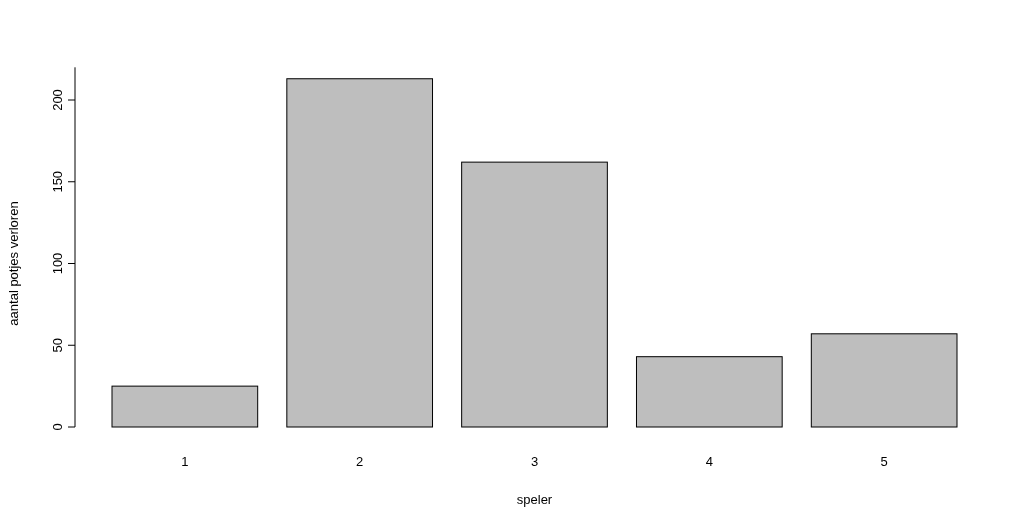 This screenshot has width=1031, height=529. What do you see at coordinates (57, 100) in the screenshot?
I see `y-tick-label: 200` at bounding box center [57, 100].